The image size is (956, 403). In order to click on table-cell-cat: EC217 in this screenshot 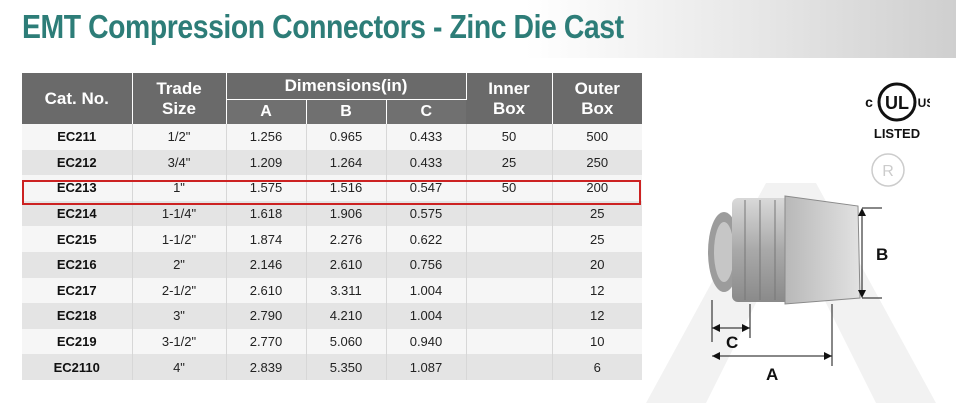, I will do `click(77, 290)`.